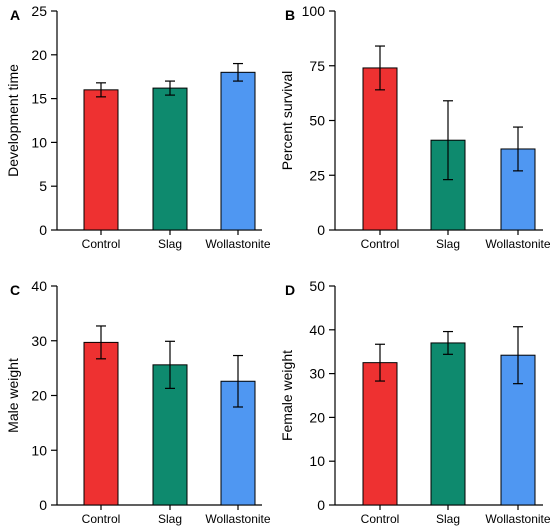  I want to click on y-axis-label: Percent survival, so click(287, 121).